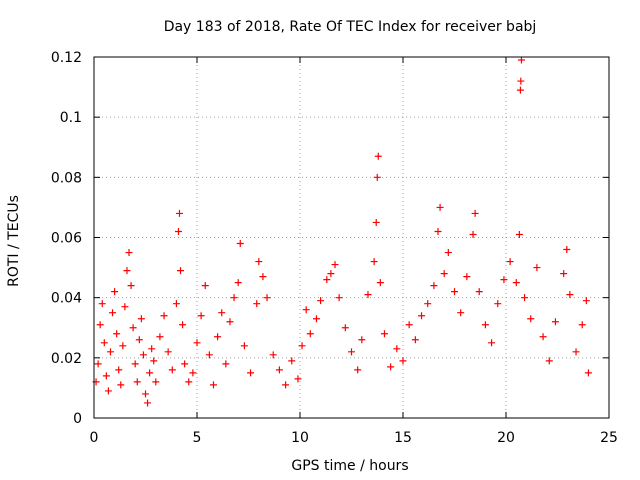 The height and width of the screenshot is (480, 640). I want to click on y-tick-label: 0.12, so click(66, 58).